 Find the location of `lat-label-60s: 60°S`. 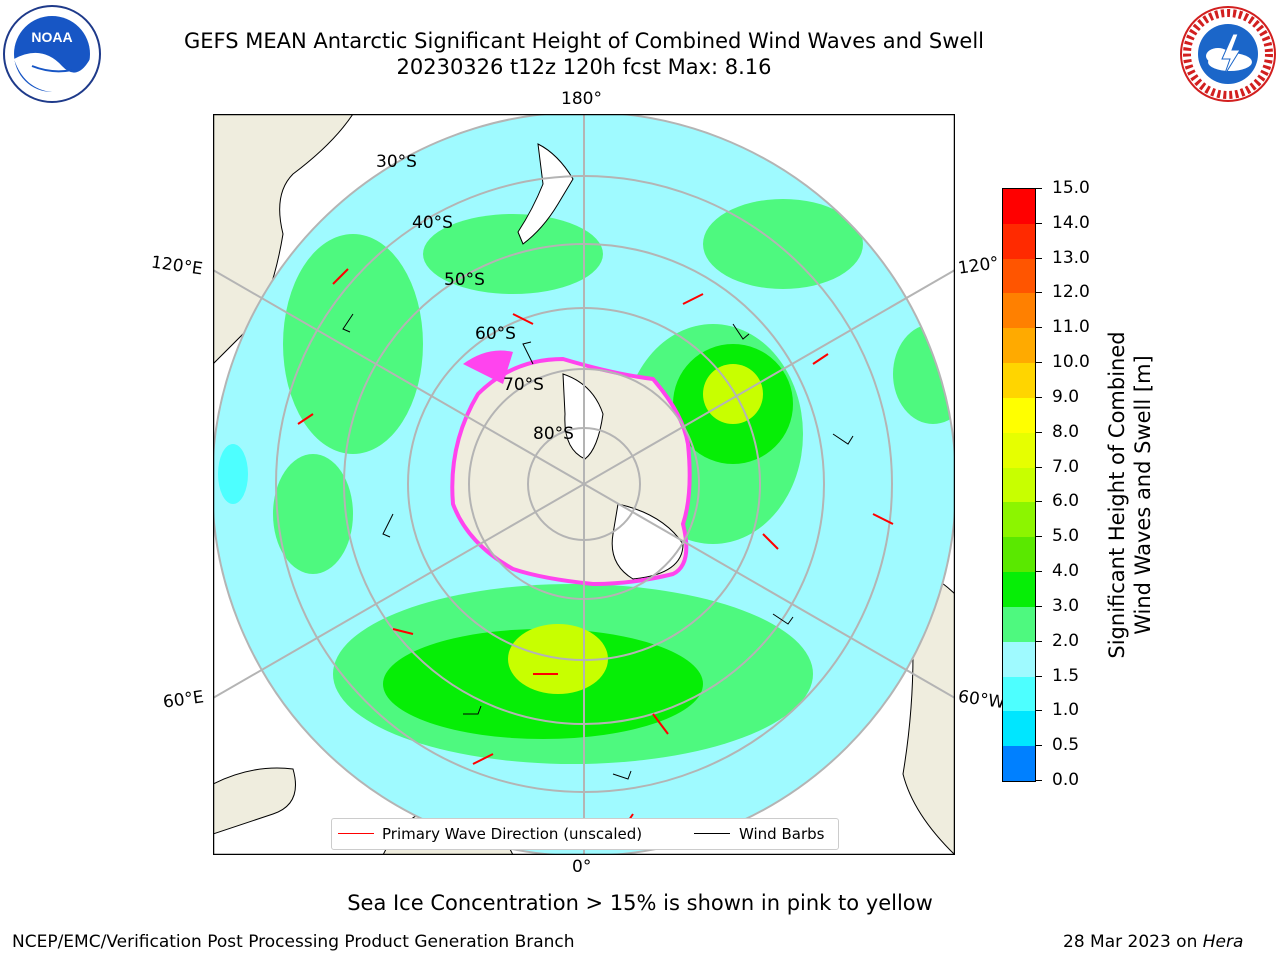

lat-label-60s: 60°S is located at coordinates (495, 334).